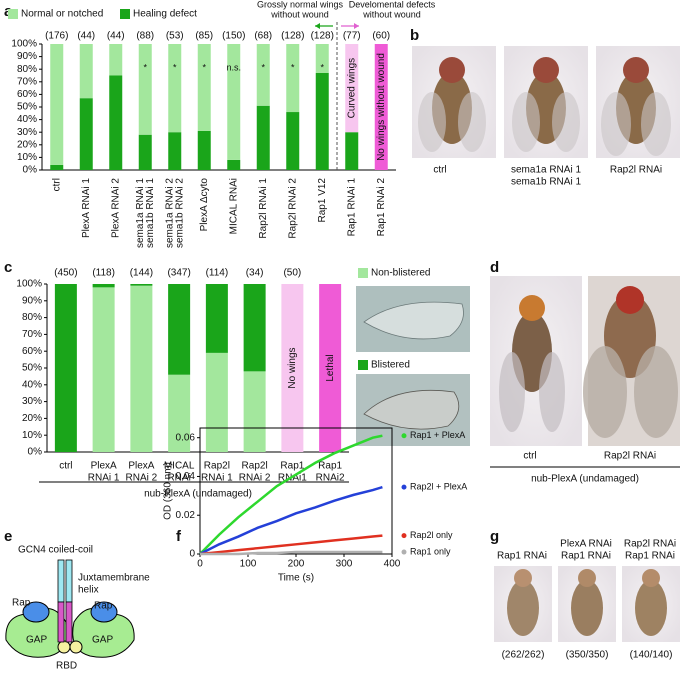 The image size is (685, 674). I want to click on annotation: Develomental defects, so click(392, 4).